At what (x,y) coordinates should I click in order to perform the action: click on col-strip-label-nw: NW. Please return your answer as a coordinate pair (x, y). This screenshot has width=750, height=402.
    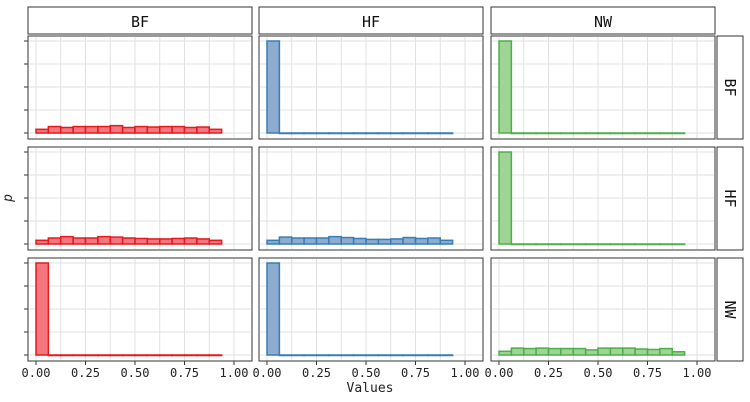
    Looking at the image, I should click on (603, 22).